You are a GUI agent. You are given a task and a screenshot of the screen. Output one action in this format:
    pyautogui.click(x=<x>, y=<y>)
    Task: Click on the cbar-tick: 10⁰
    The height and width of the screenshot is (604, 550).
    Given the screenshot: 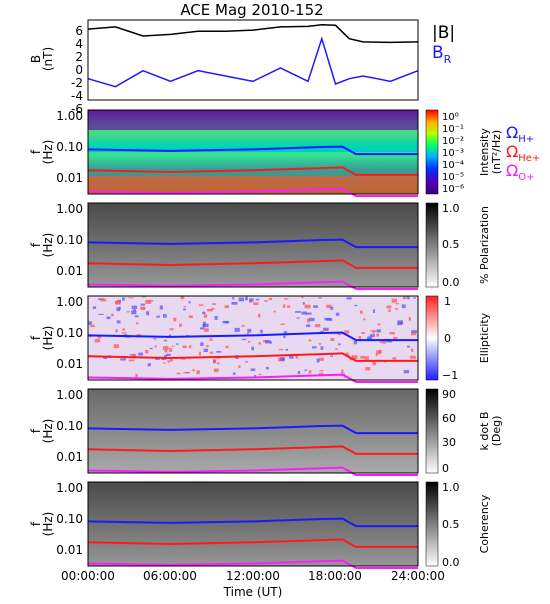 What is the action you would take?
    pyautogui.click(x=450, y=117)
    